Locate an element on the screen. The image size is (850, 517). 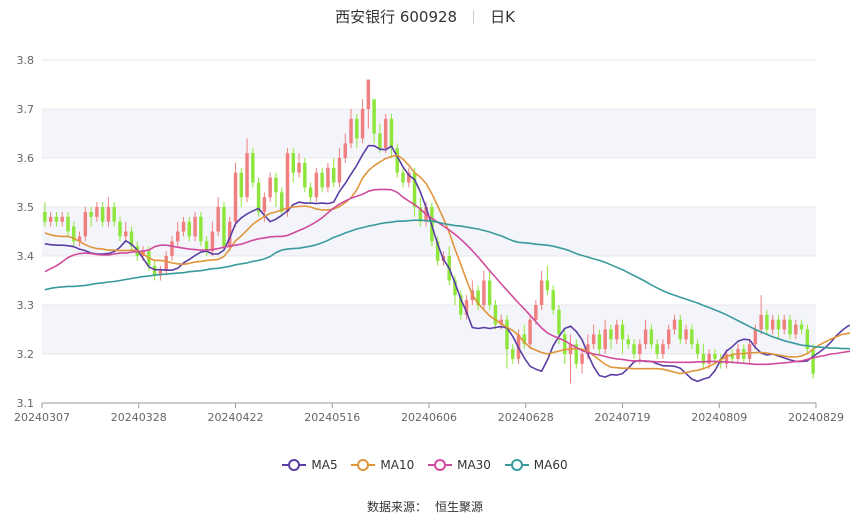
legend-item-ma10: MA10 is located at coordinates (382, 465).